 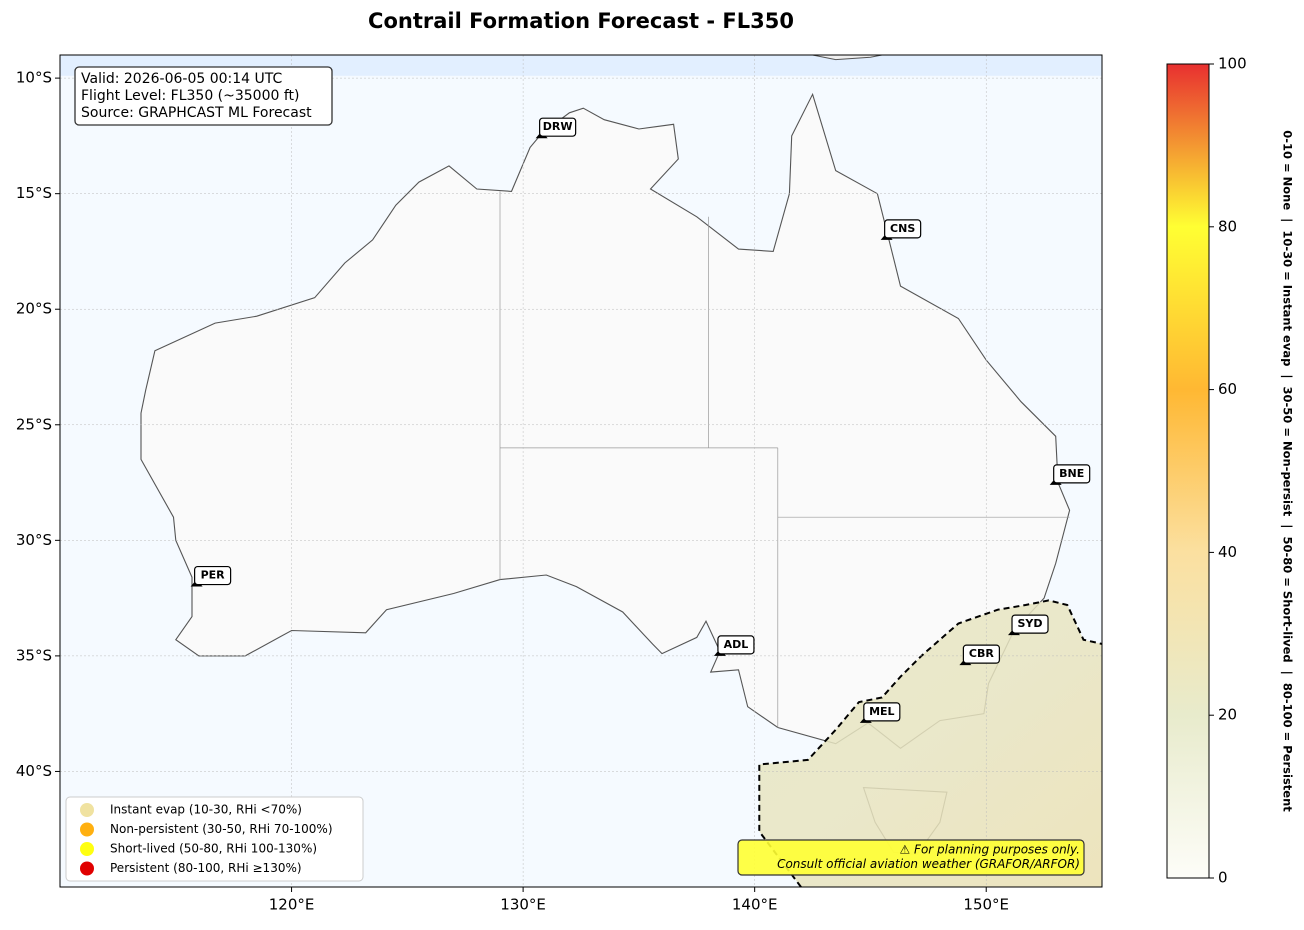 What do you see at coordinates (34, 78) in the screenshot?
I see `y-tick-label: 10°S` at bounding box center [34, 78].